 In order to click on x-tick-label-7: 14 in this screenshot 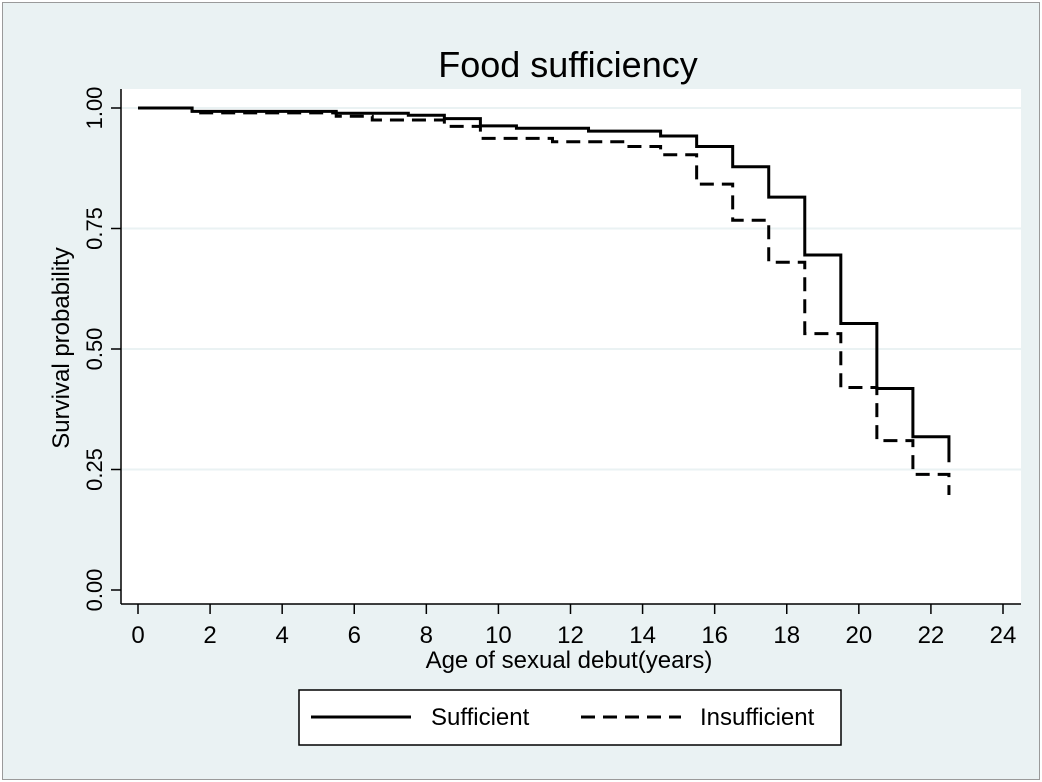, I will do `click(642, 635)`.